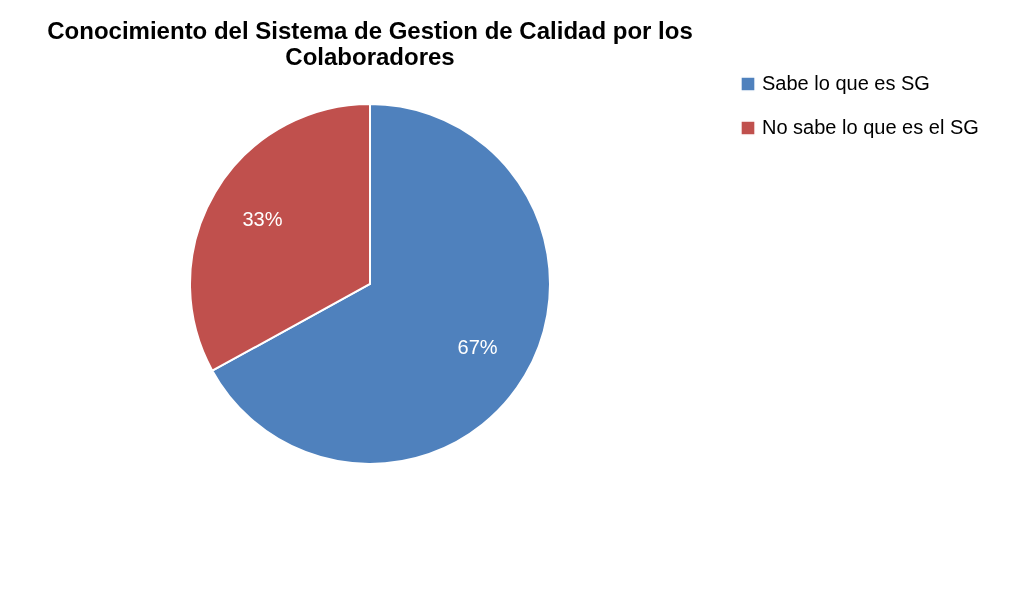 The height and width of the screenshot is (599, 1011). Describe the element at coordinates (370, 43) in the screenshot. I see `chart-title: Conocimiento del Sistema de Gestion de Calidad por los Colaboradores` at that location.